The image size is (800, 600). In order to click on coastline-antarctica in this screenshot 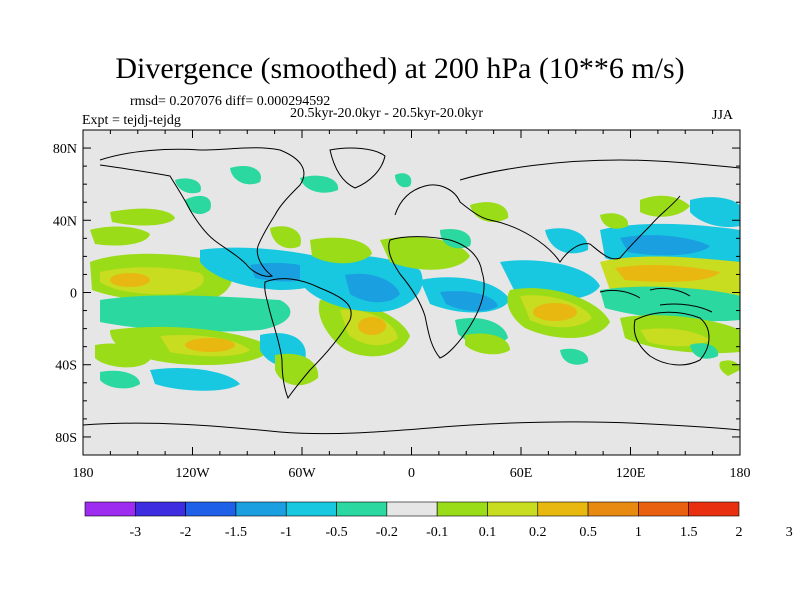, I will do `click(411, 428)`.